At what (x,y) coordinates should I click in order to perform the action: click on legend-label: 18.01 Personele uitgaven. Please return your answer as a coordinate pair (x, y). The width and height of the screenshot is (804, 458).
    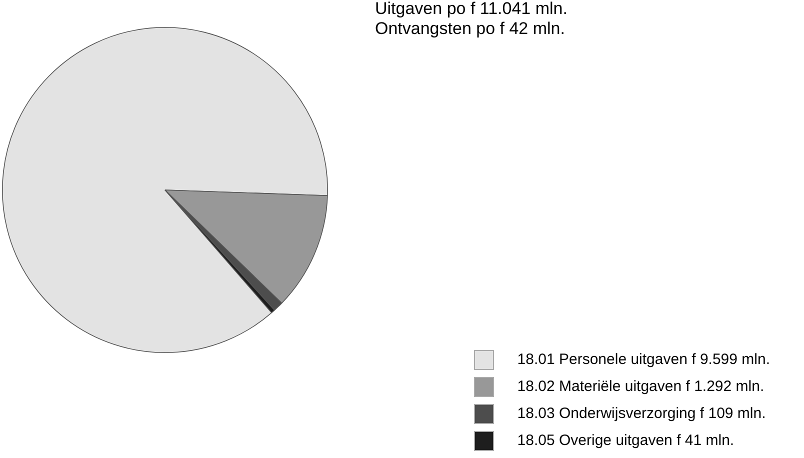
    Looking at the image, I should click on (602, 359).